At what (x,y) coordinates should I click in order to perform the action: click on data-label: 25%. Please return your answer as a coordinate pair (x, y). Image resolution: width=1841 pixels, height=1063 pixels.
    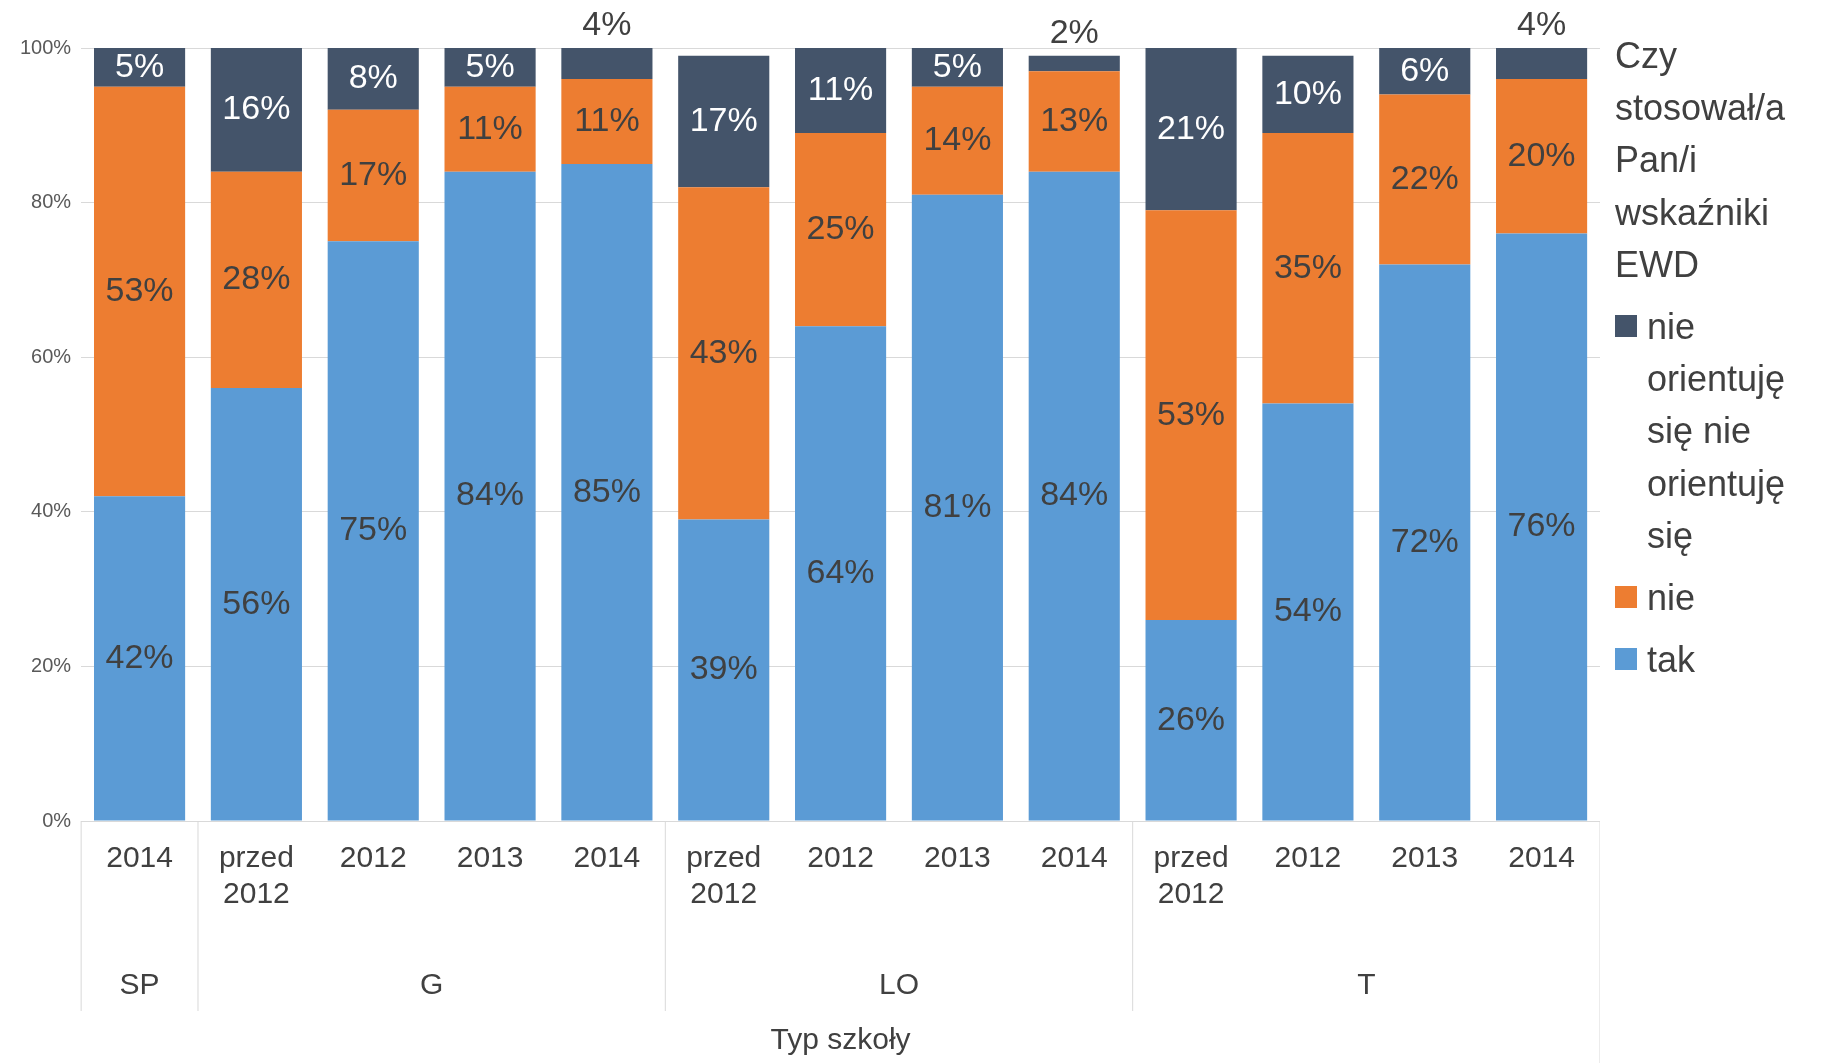
    Looking at the image, I should click on (840, 227).